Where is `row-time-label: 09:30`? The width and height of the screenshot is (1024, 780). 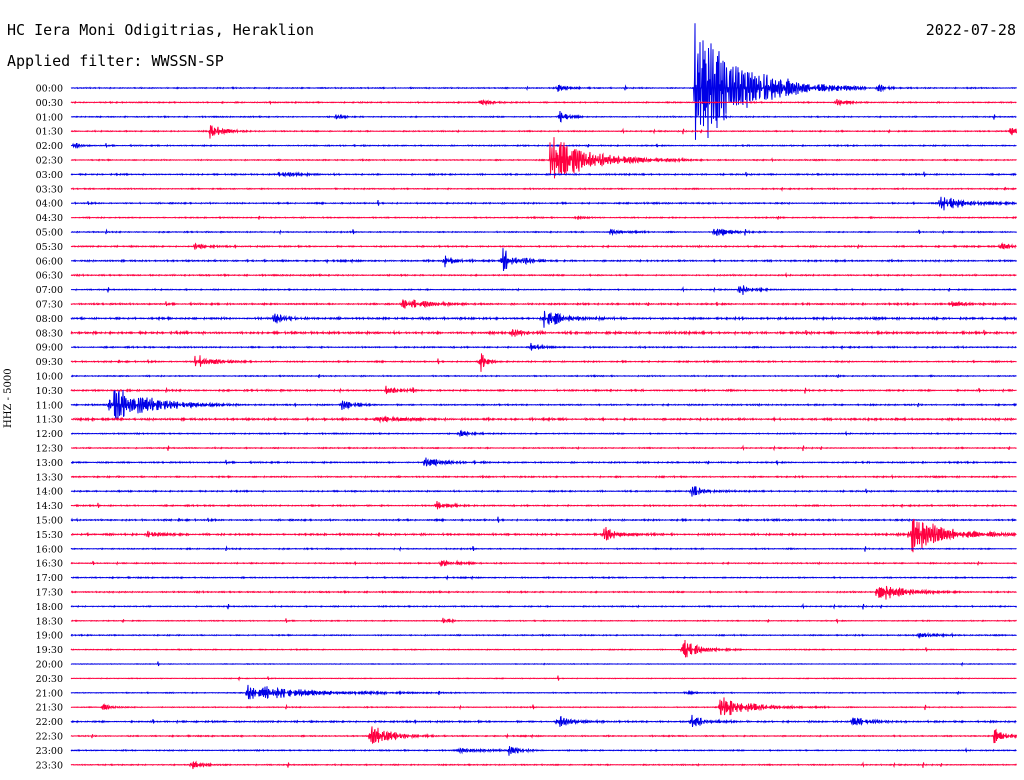 row-time-label: 09:30 is located at coordinates (49, 362).